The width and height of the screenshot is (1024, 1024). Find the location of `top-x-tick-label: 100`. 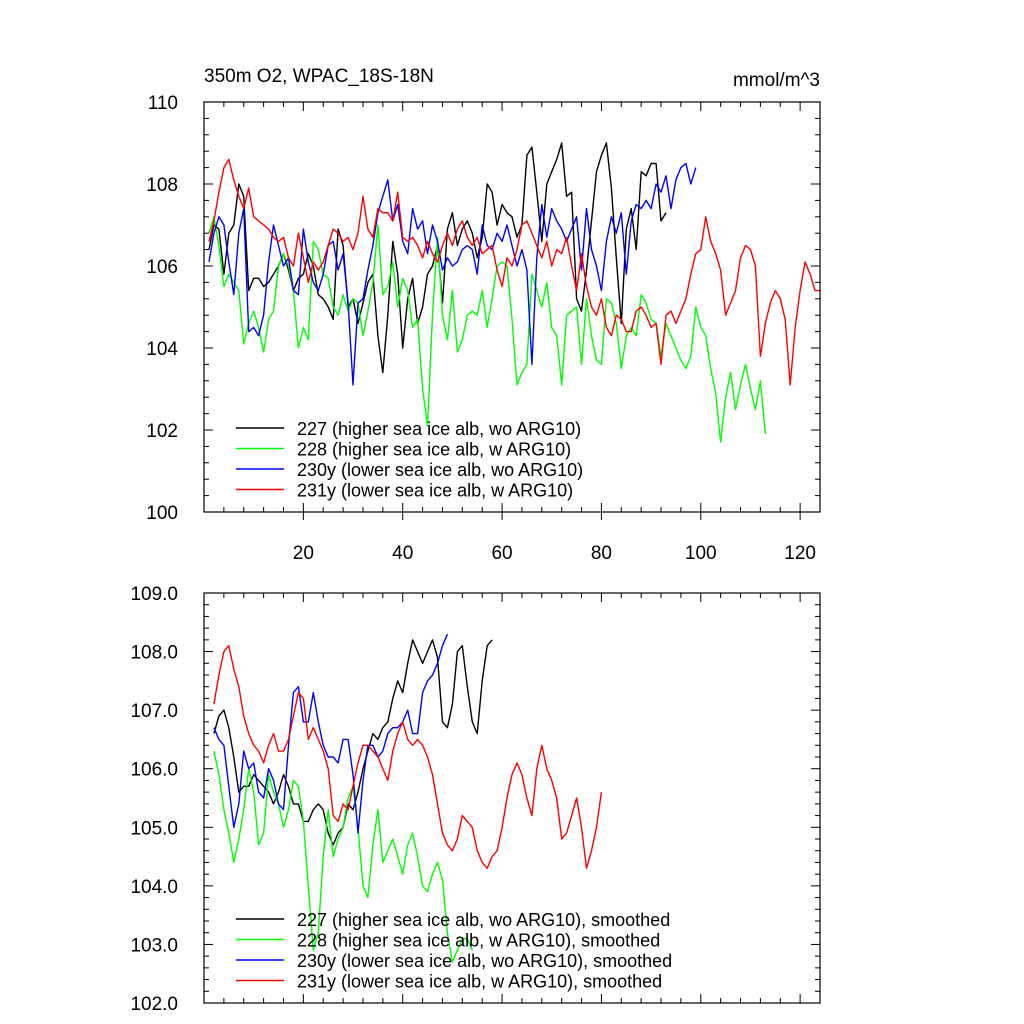

top-x-tick-label: 100 is located at coordinates (701, 553).